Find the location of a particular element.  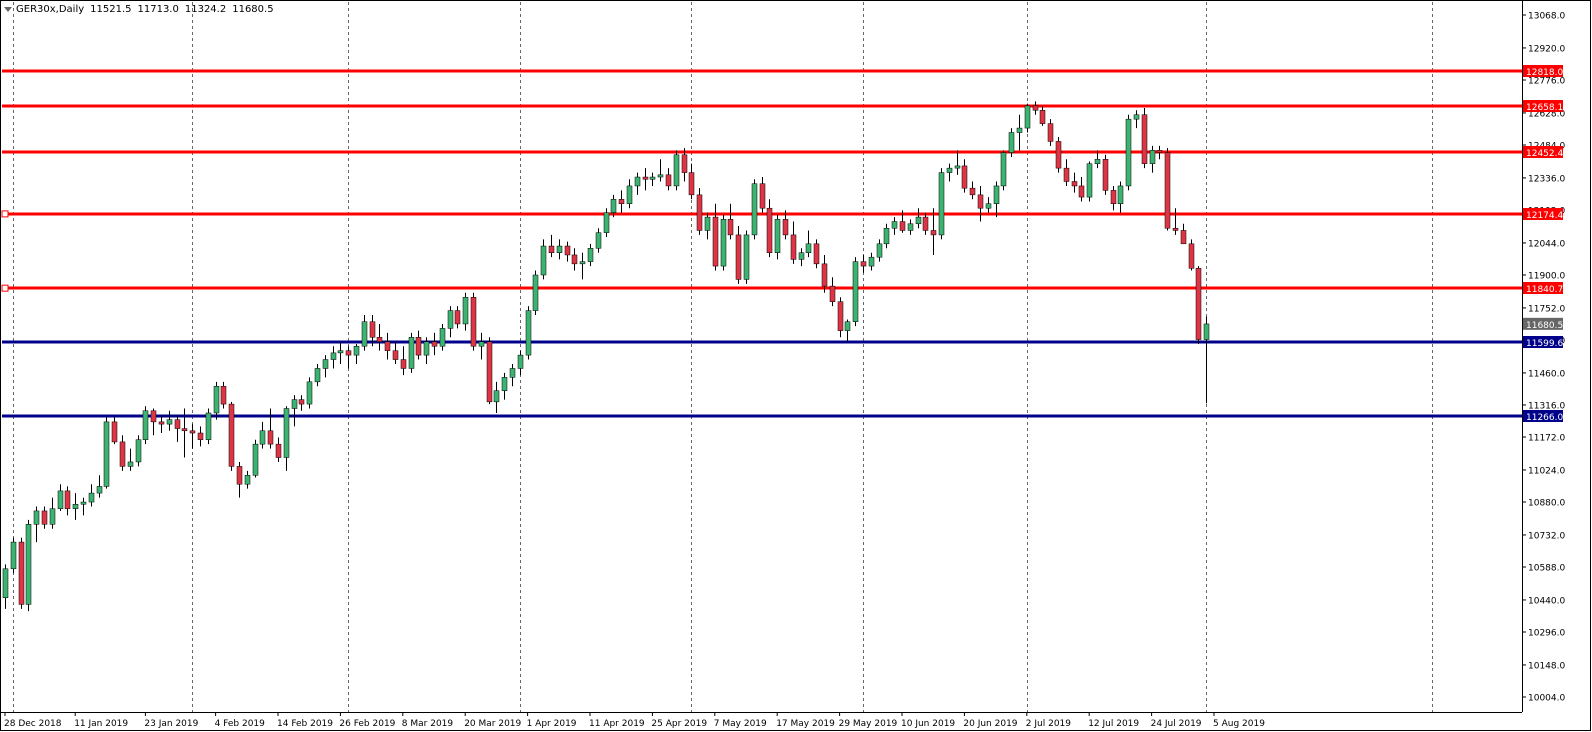

level-badge-label: 12174.4 is located at coordinates (1544, 216).